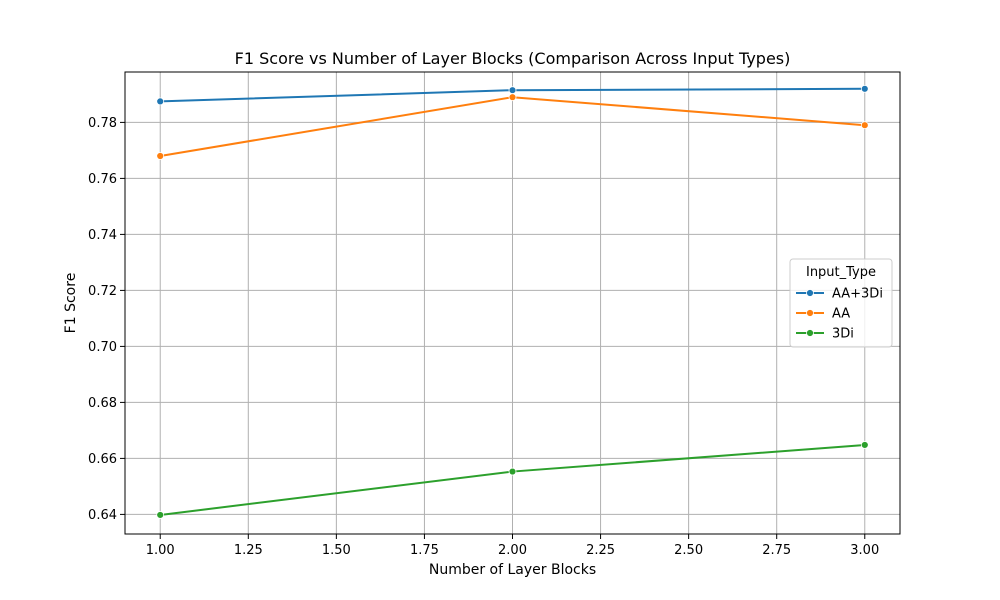 The width and height of the screenshot is (1000, 600). Describe the element at coordinates (71, 303) in the screenshot. I see `y-axis-label: F1 Score` at that location.